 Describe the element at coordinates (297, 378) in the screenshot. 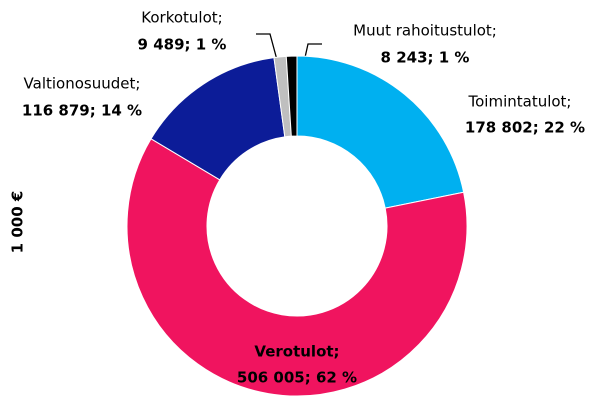

I see `data-label-value: 506 005; 62 %` at that location.